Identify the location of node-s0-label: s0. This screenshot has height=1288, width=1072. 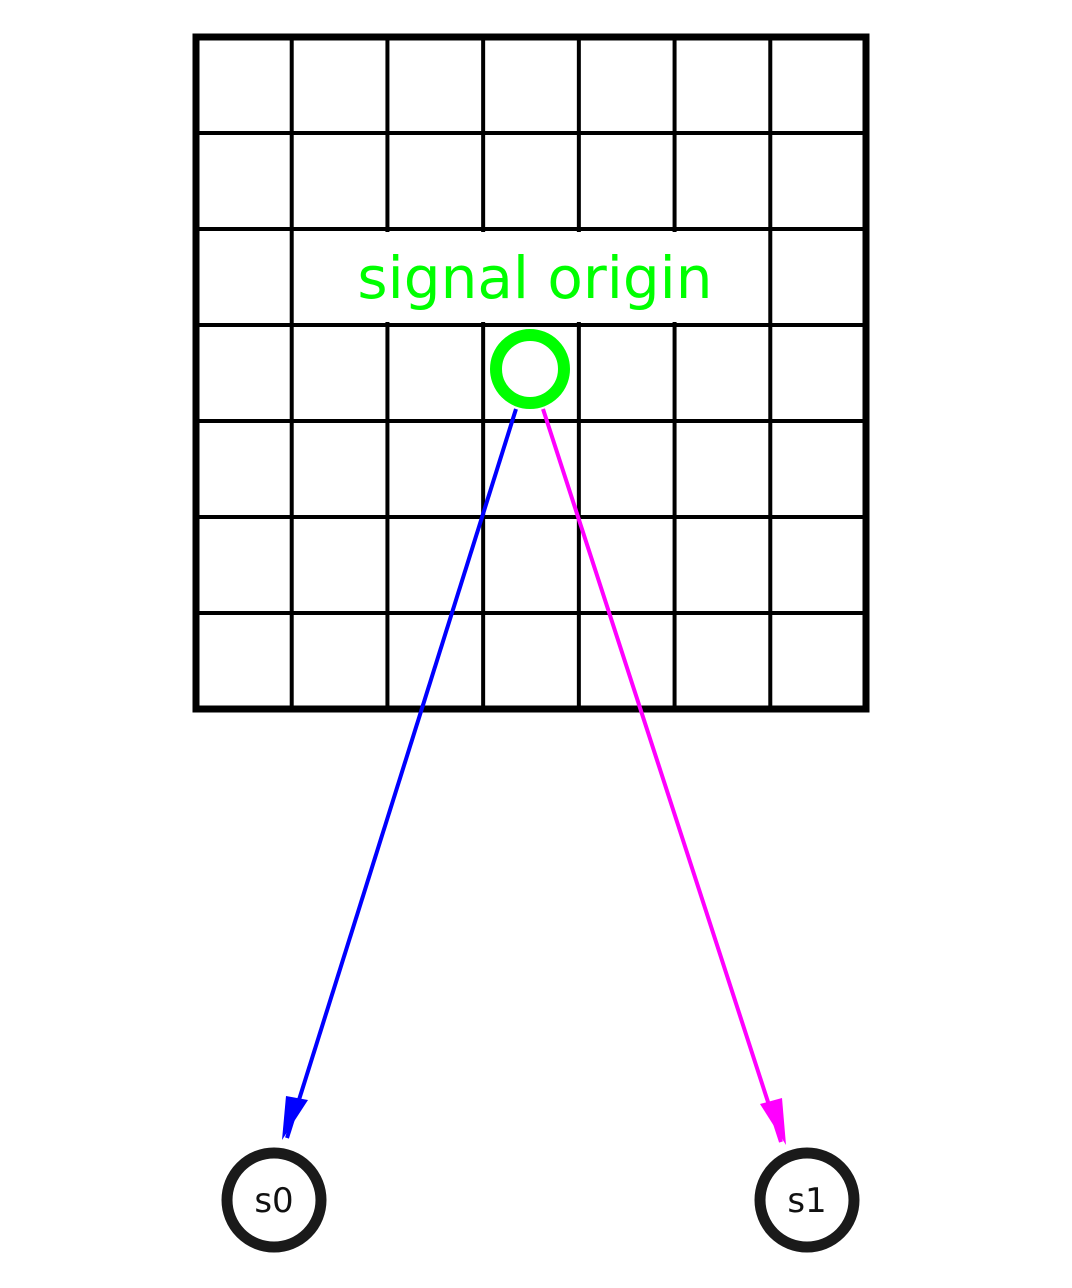
(273, 1201).